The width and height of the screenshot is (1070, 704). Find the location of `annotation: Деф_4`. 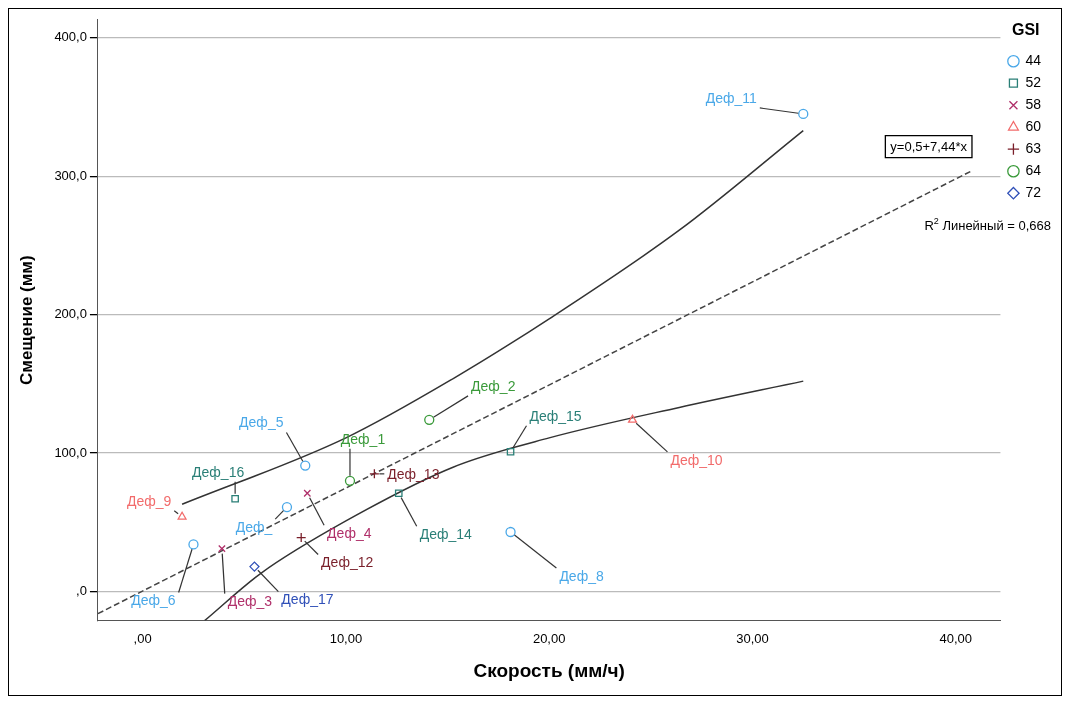

annotation: Деф_4 is located at coordinates (349, 533).